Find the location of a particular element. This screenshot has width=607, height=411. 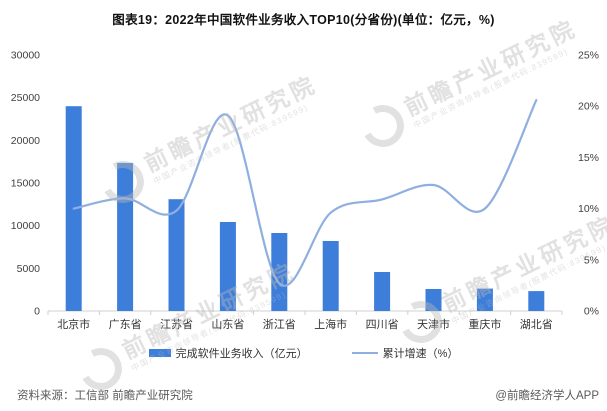

y-axis-left-tick-label: 10000 is located at coordinates (25, 226).